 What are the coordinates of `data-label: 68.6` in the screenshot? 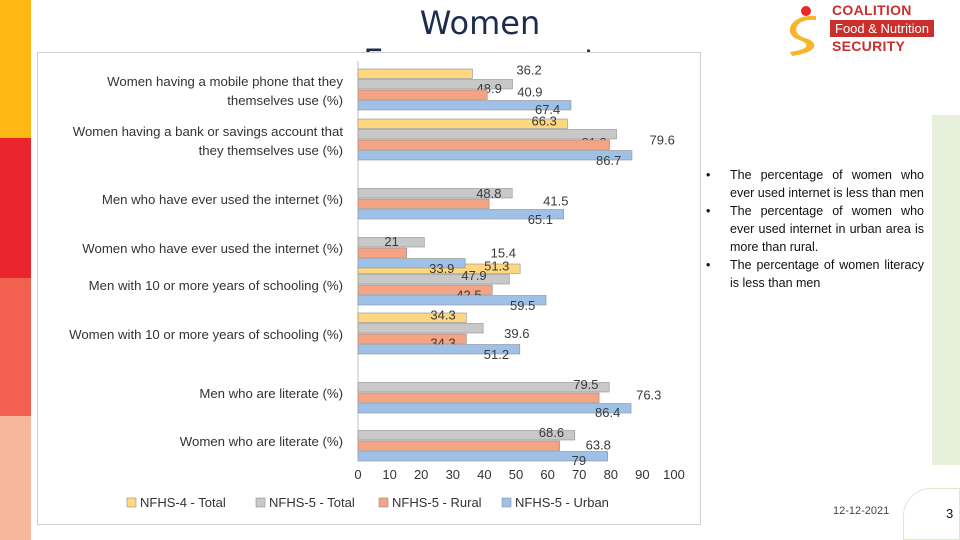 It's located at (551, 432).